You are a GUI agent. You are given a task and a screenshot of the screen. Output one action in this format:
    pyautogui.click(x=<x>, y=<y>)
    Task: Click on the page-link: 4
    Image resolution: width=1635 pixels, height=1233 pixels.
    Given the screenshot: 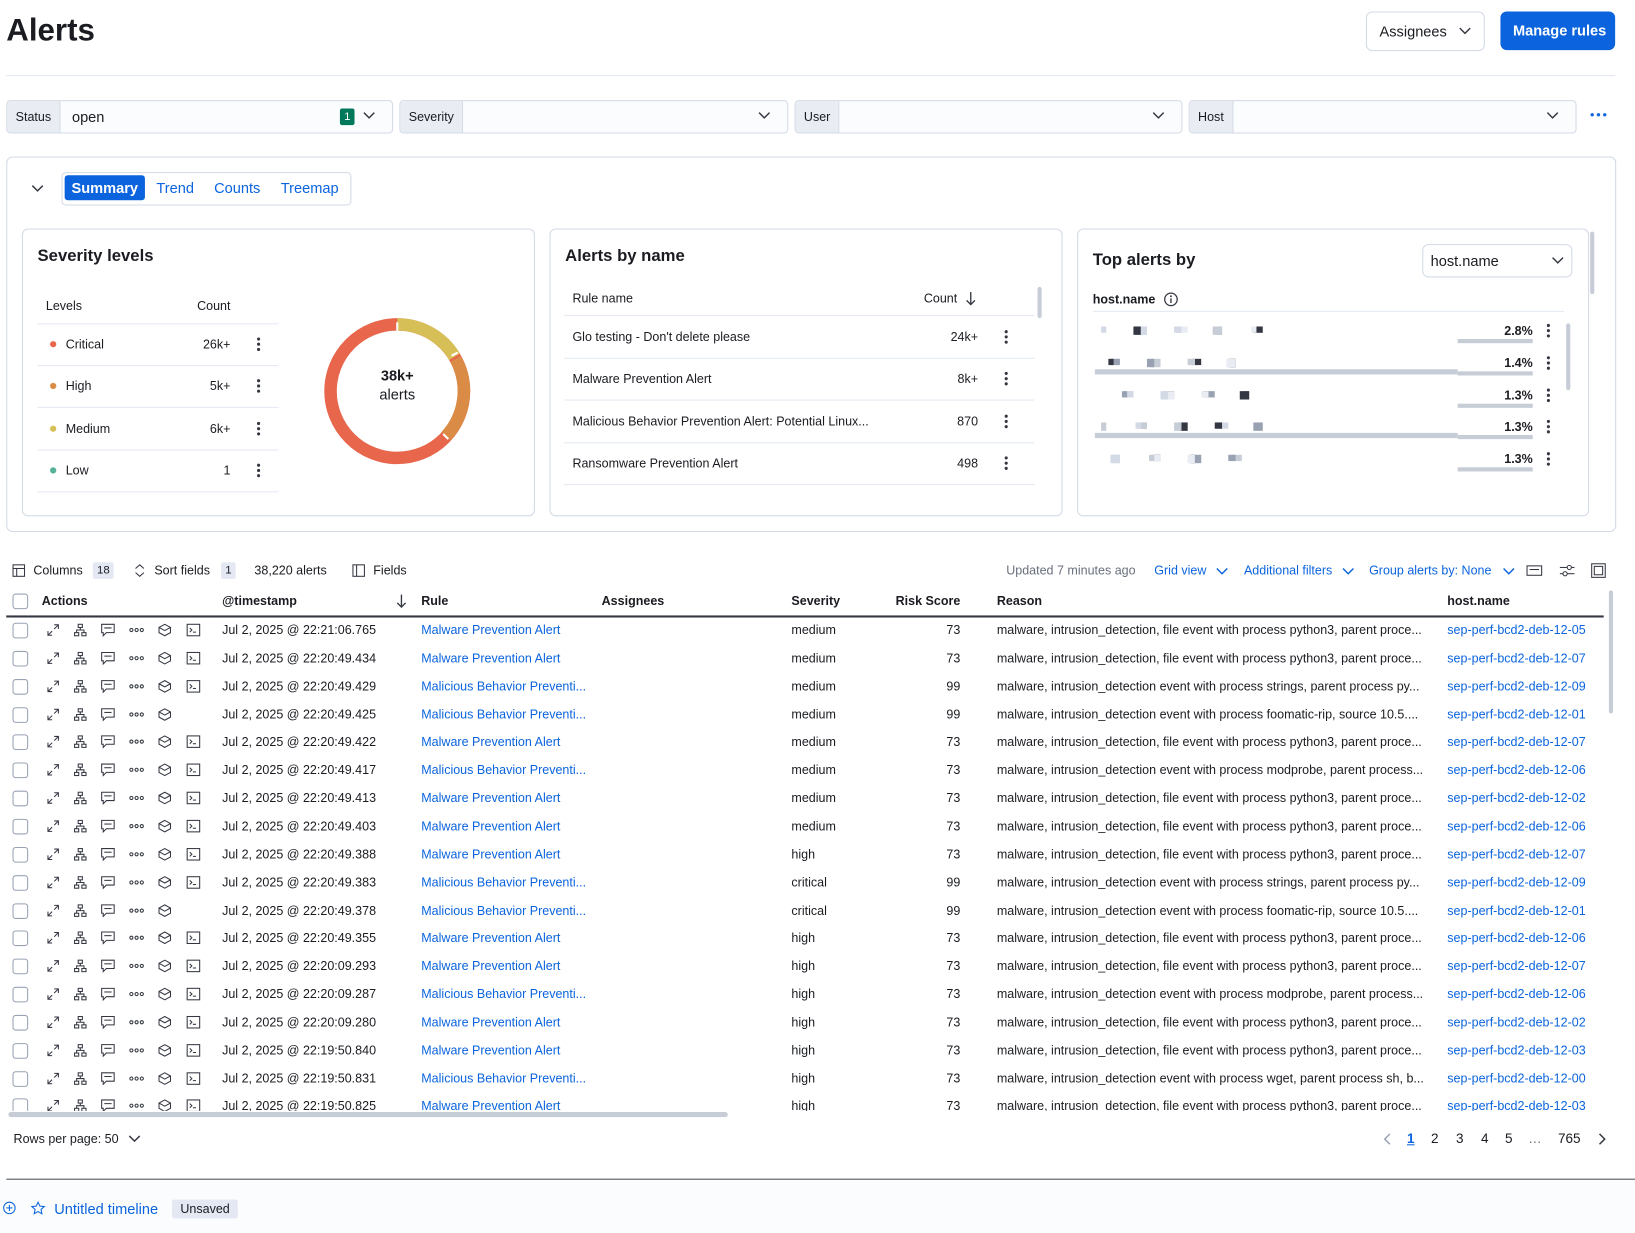 What is the action you would take?
    pyautogui.click(x=1485, y=1138)
    